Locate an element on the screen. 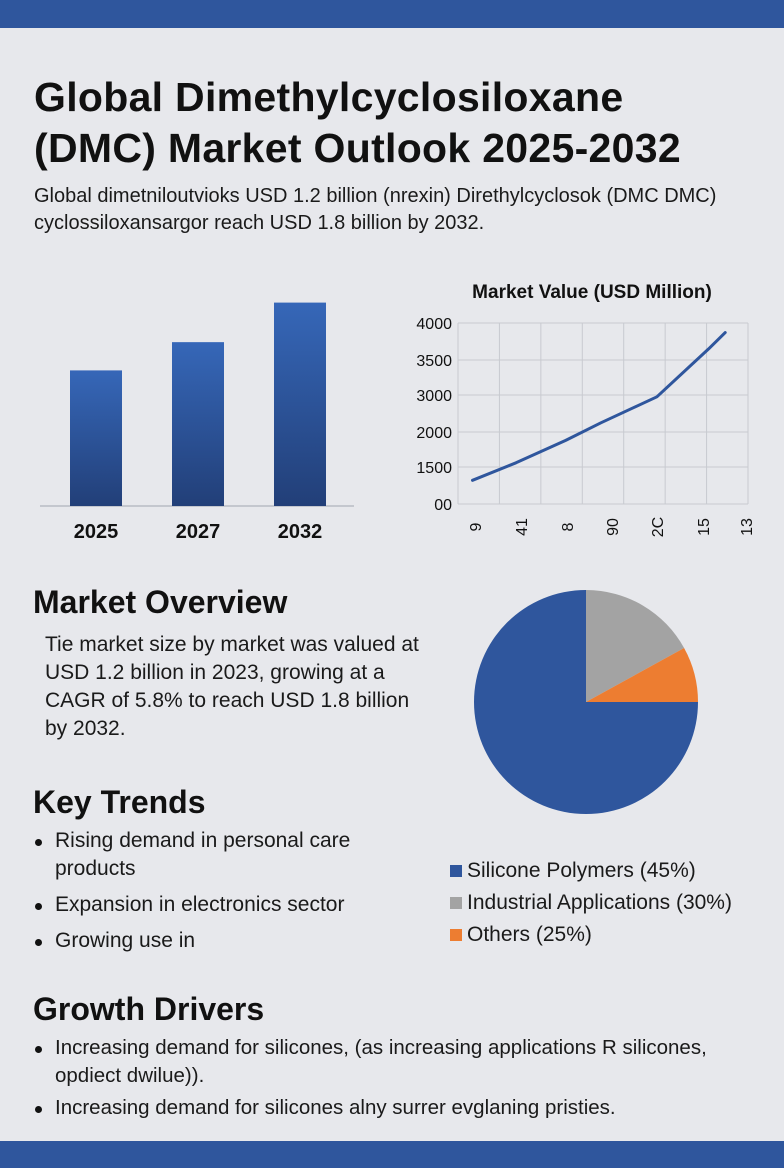  line-chart-title: Market Value (USD Million) is located at coordinates (592, 292).